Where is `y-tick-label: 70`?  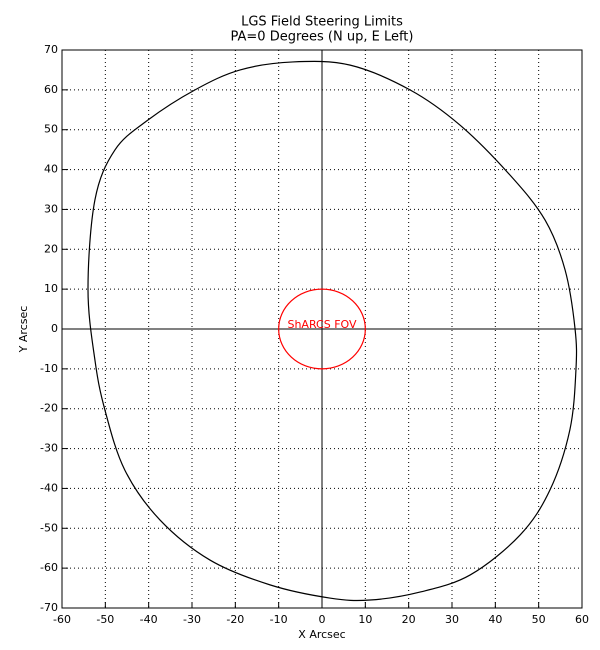
y-tick-label: 70 is located at coordinates (51, 49).